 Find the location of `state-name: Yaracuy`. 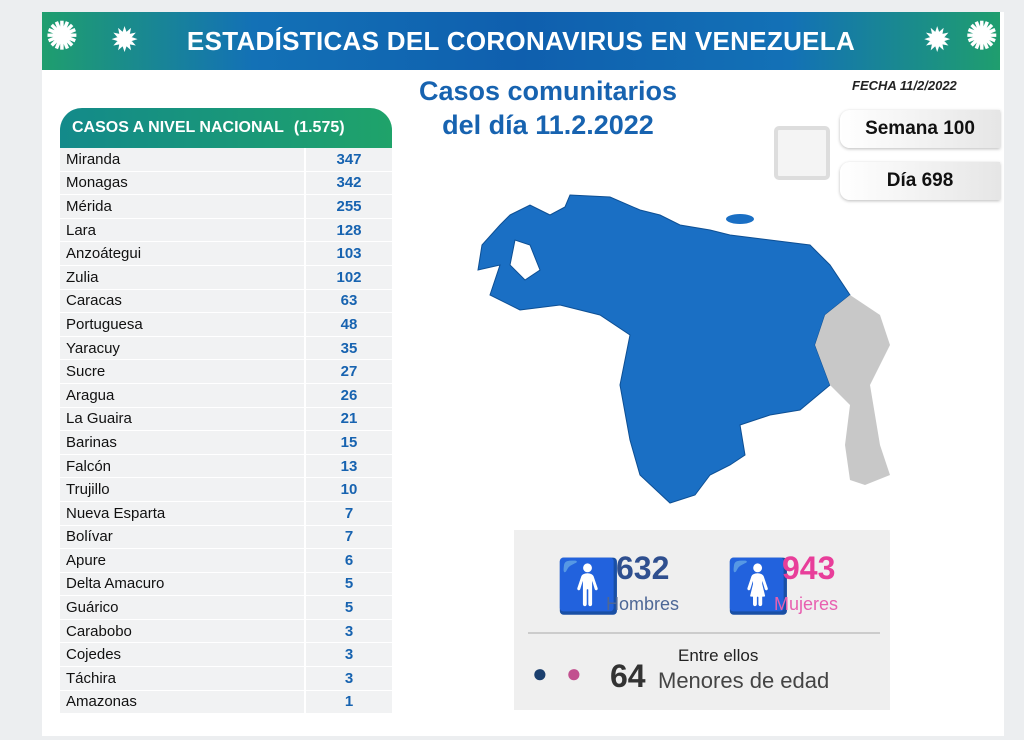

state-name: Yaracuy is located at coordinates (182, 348).